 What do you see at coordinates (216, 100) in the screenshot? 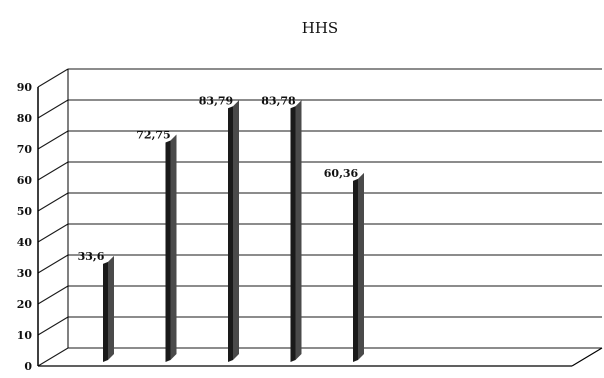
I see `data-label: 83,79` at bounding box center [216, 100].